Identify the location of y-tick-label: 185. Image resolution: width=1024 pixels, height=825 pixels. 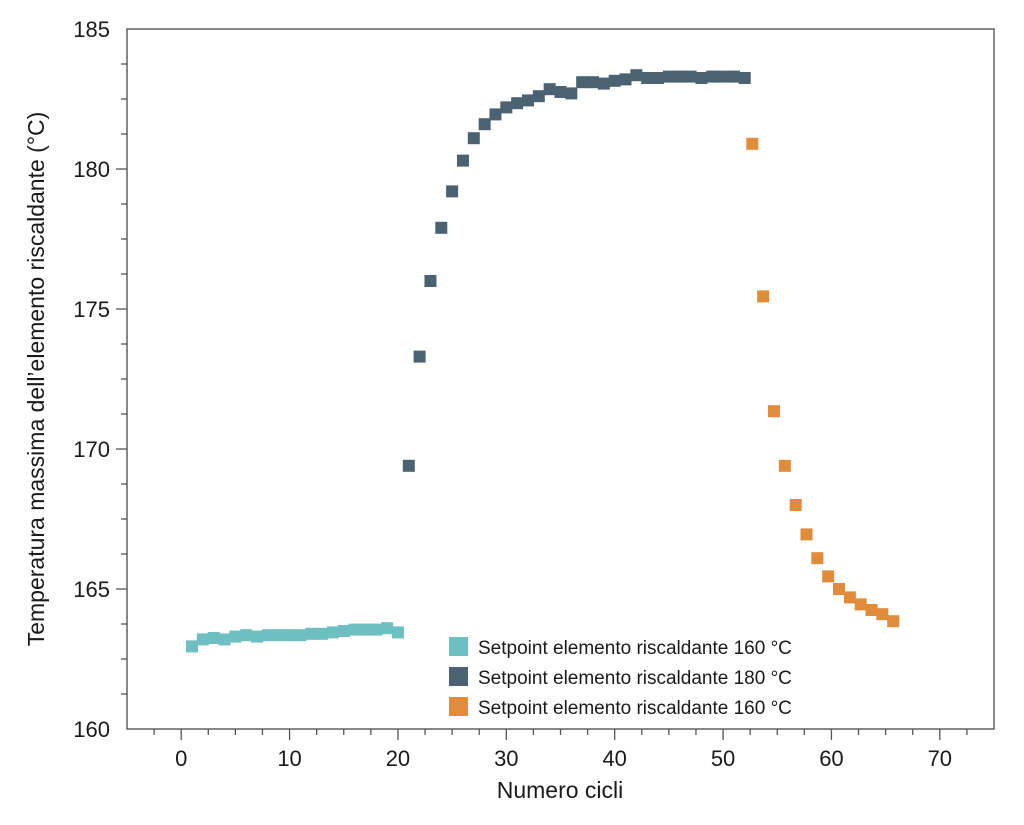
(91, 29).